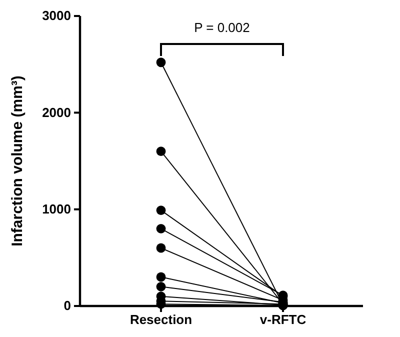  Describe the element at coordinates (161, 320) in the screenshot. I see `x-tick-label: Resection` at that location.